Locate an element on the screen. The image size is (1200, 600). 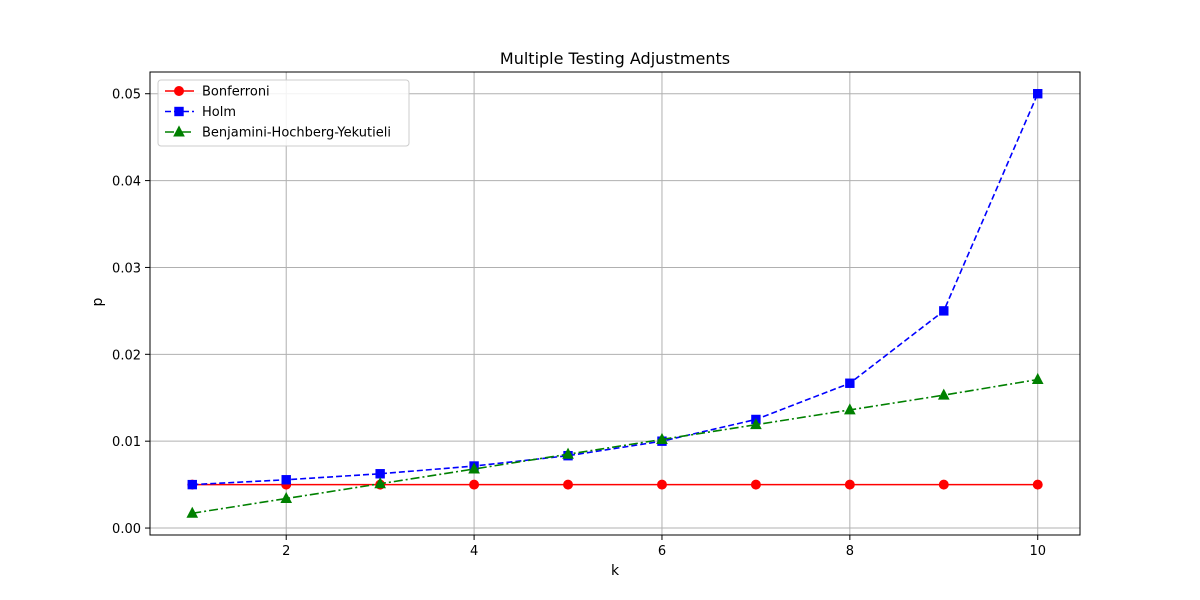
legend-label: Benjamini-Hochberg-Yekutieli is located at coordinates (296, 133).